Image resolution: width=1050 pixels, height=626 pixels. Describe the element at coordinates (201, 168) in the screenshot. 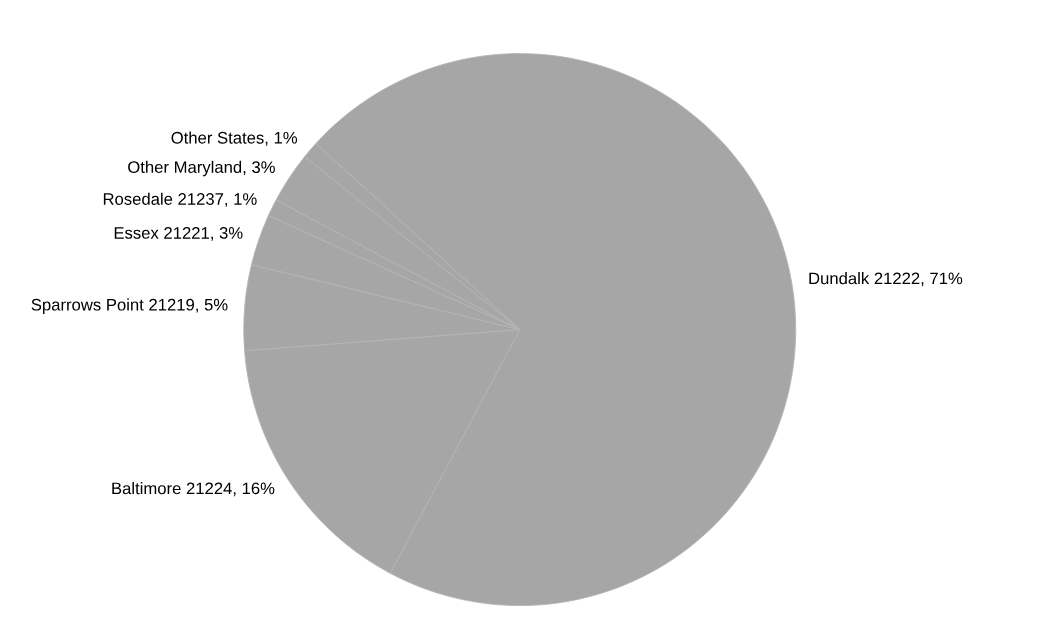

I see `slice-label: Other Maryland, 3%` at that location.